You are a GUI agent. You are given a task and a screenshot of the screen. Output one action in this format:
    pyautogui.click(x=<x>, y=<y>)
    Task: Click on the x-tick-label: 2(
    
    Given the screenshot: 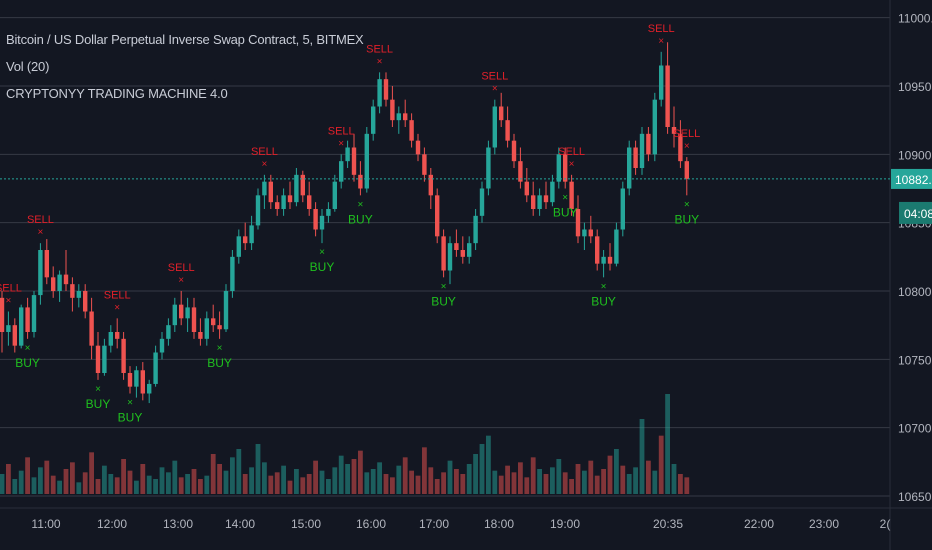 What is the action you would take?
    pyautogui.click(x=885, y=524)
    